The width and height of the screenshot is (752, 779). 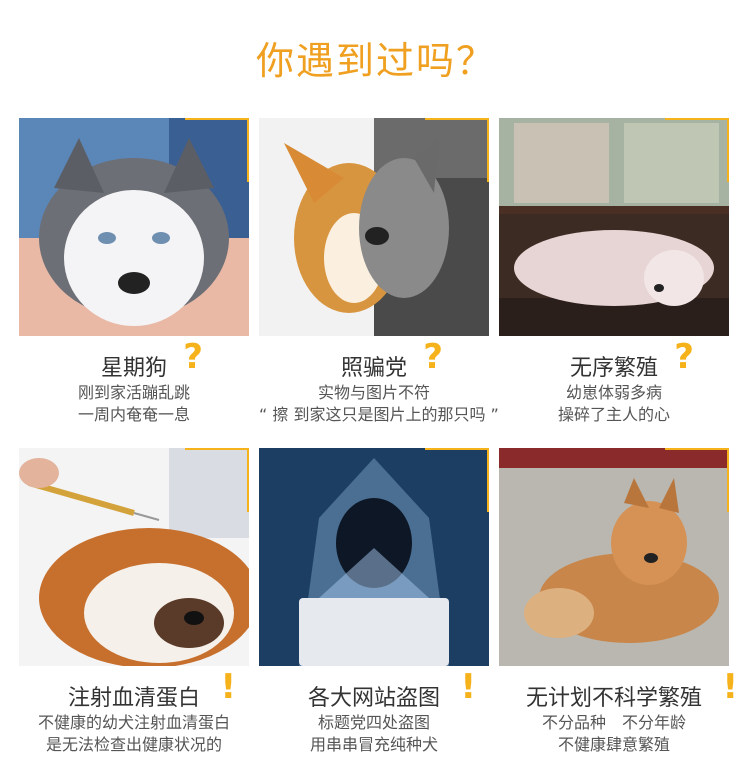 I want to click on card-text: 是无法检查出健康状况的, so click(x=133, y=744).